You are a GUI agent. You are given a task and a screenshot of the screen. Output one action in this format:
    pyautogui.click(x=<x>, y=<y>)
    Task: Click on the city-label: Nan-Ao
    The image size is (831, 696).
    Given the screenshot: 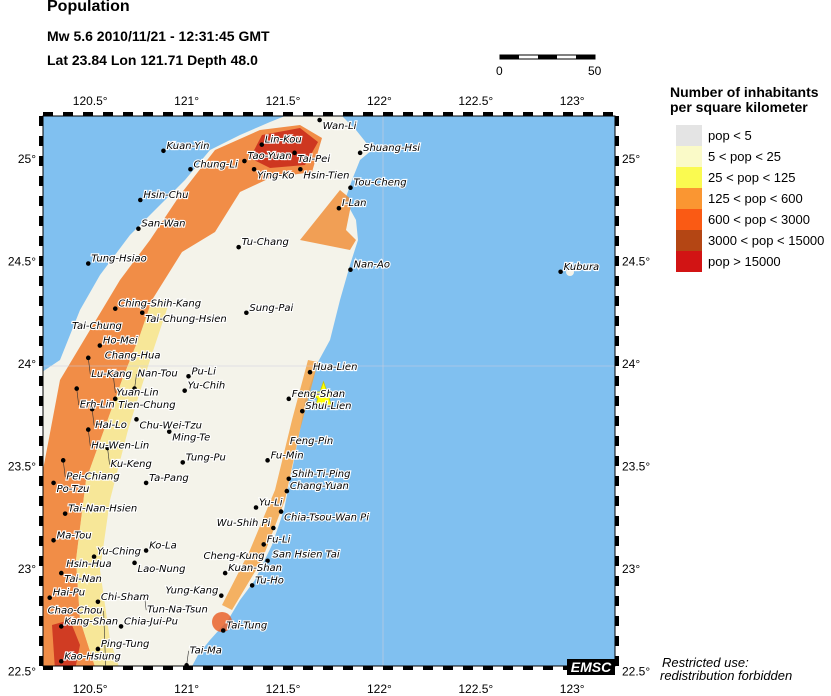 What is the action you would take?
    pyautogui.click(x=371, y=265)
    